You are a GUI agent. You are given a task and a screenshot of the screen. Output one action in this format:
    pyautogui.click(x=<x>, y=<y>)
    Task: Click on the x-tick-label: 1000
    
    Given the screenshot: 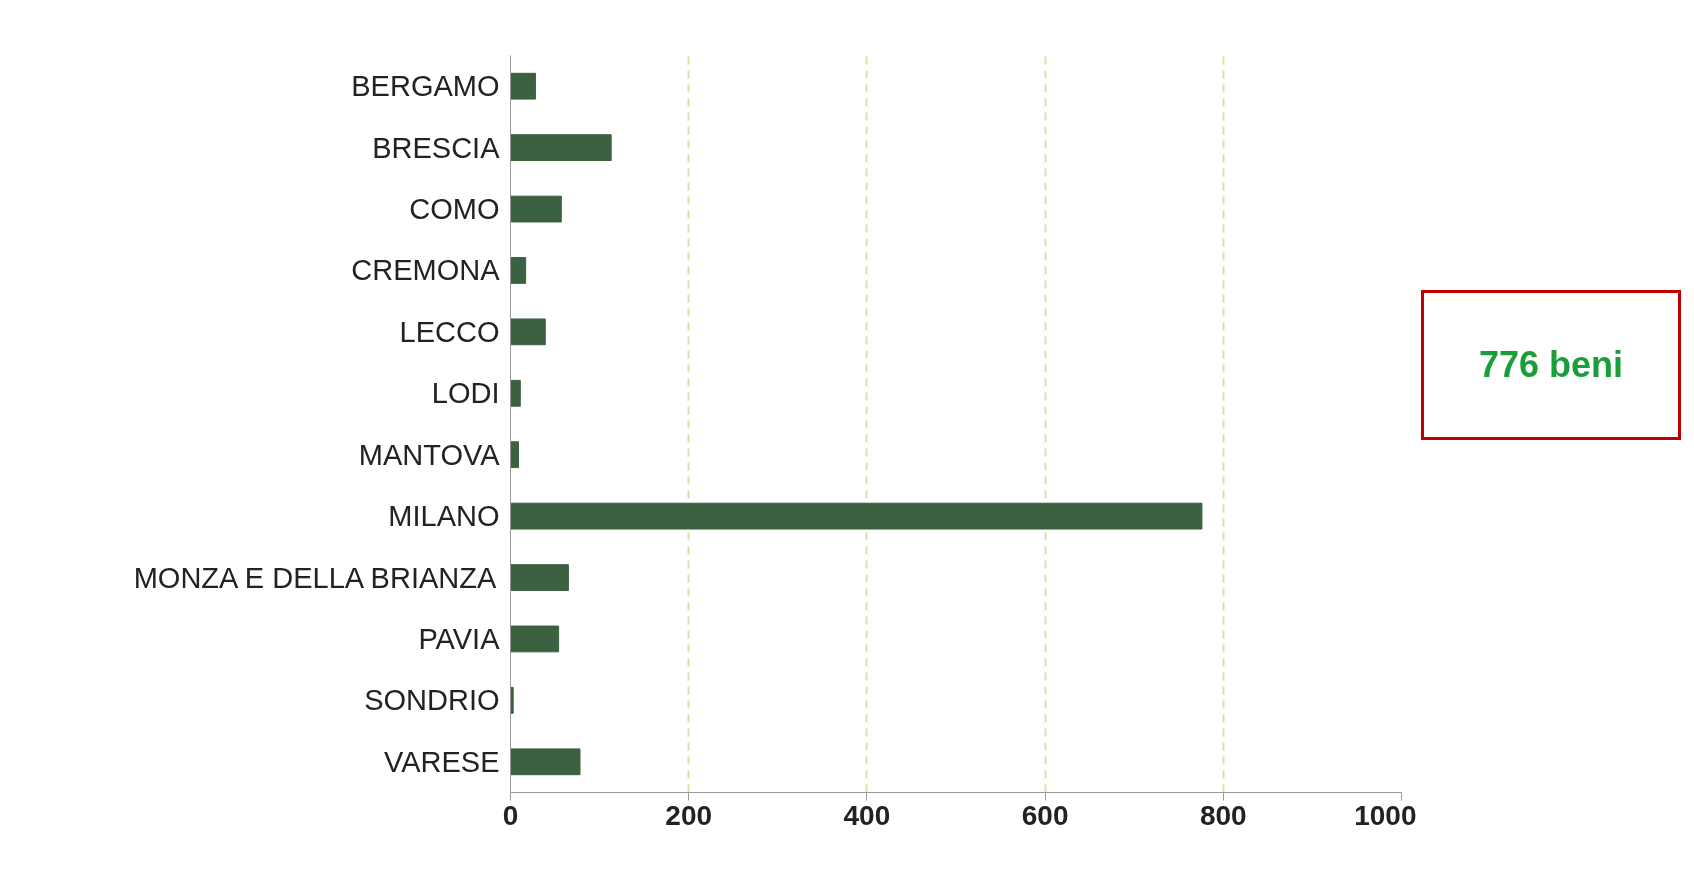 What is the action you would take?
    pyautogui.click(x=1385, y=815)
    